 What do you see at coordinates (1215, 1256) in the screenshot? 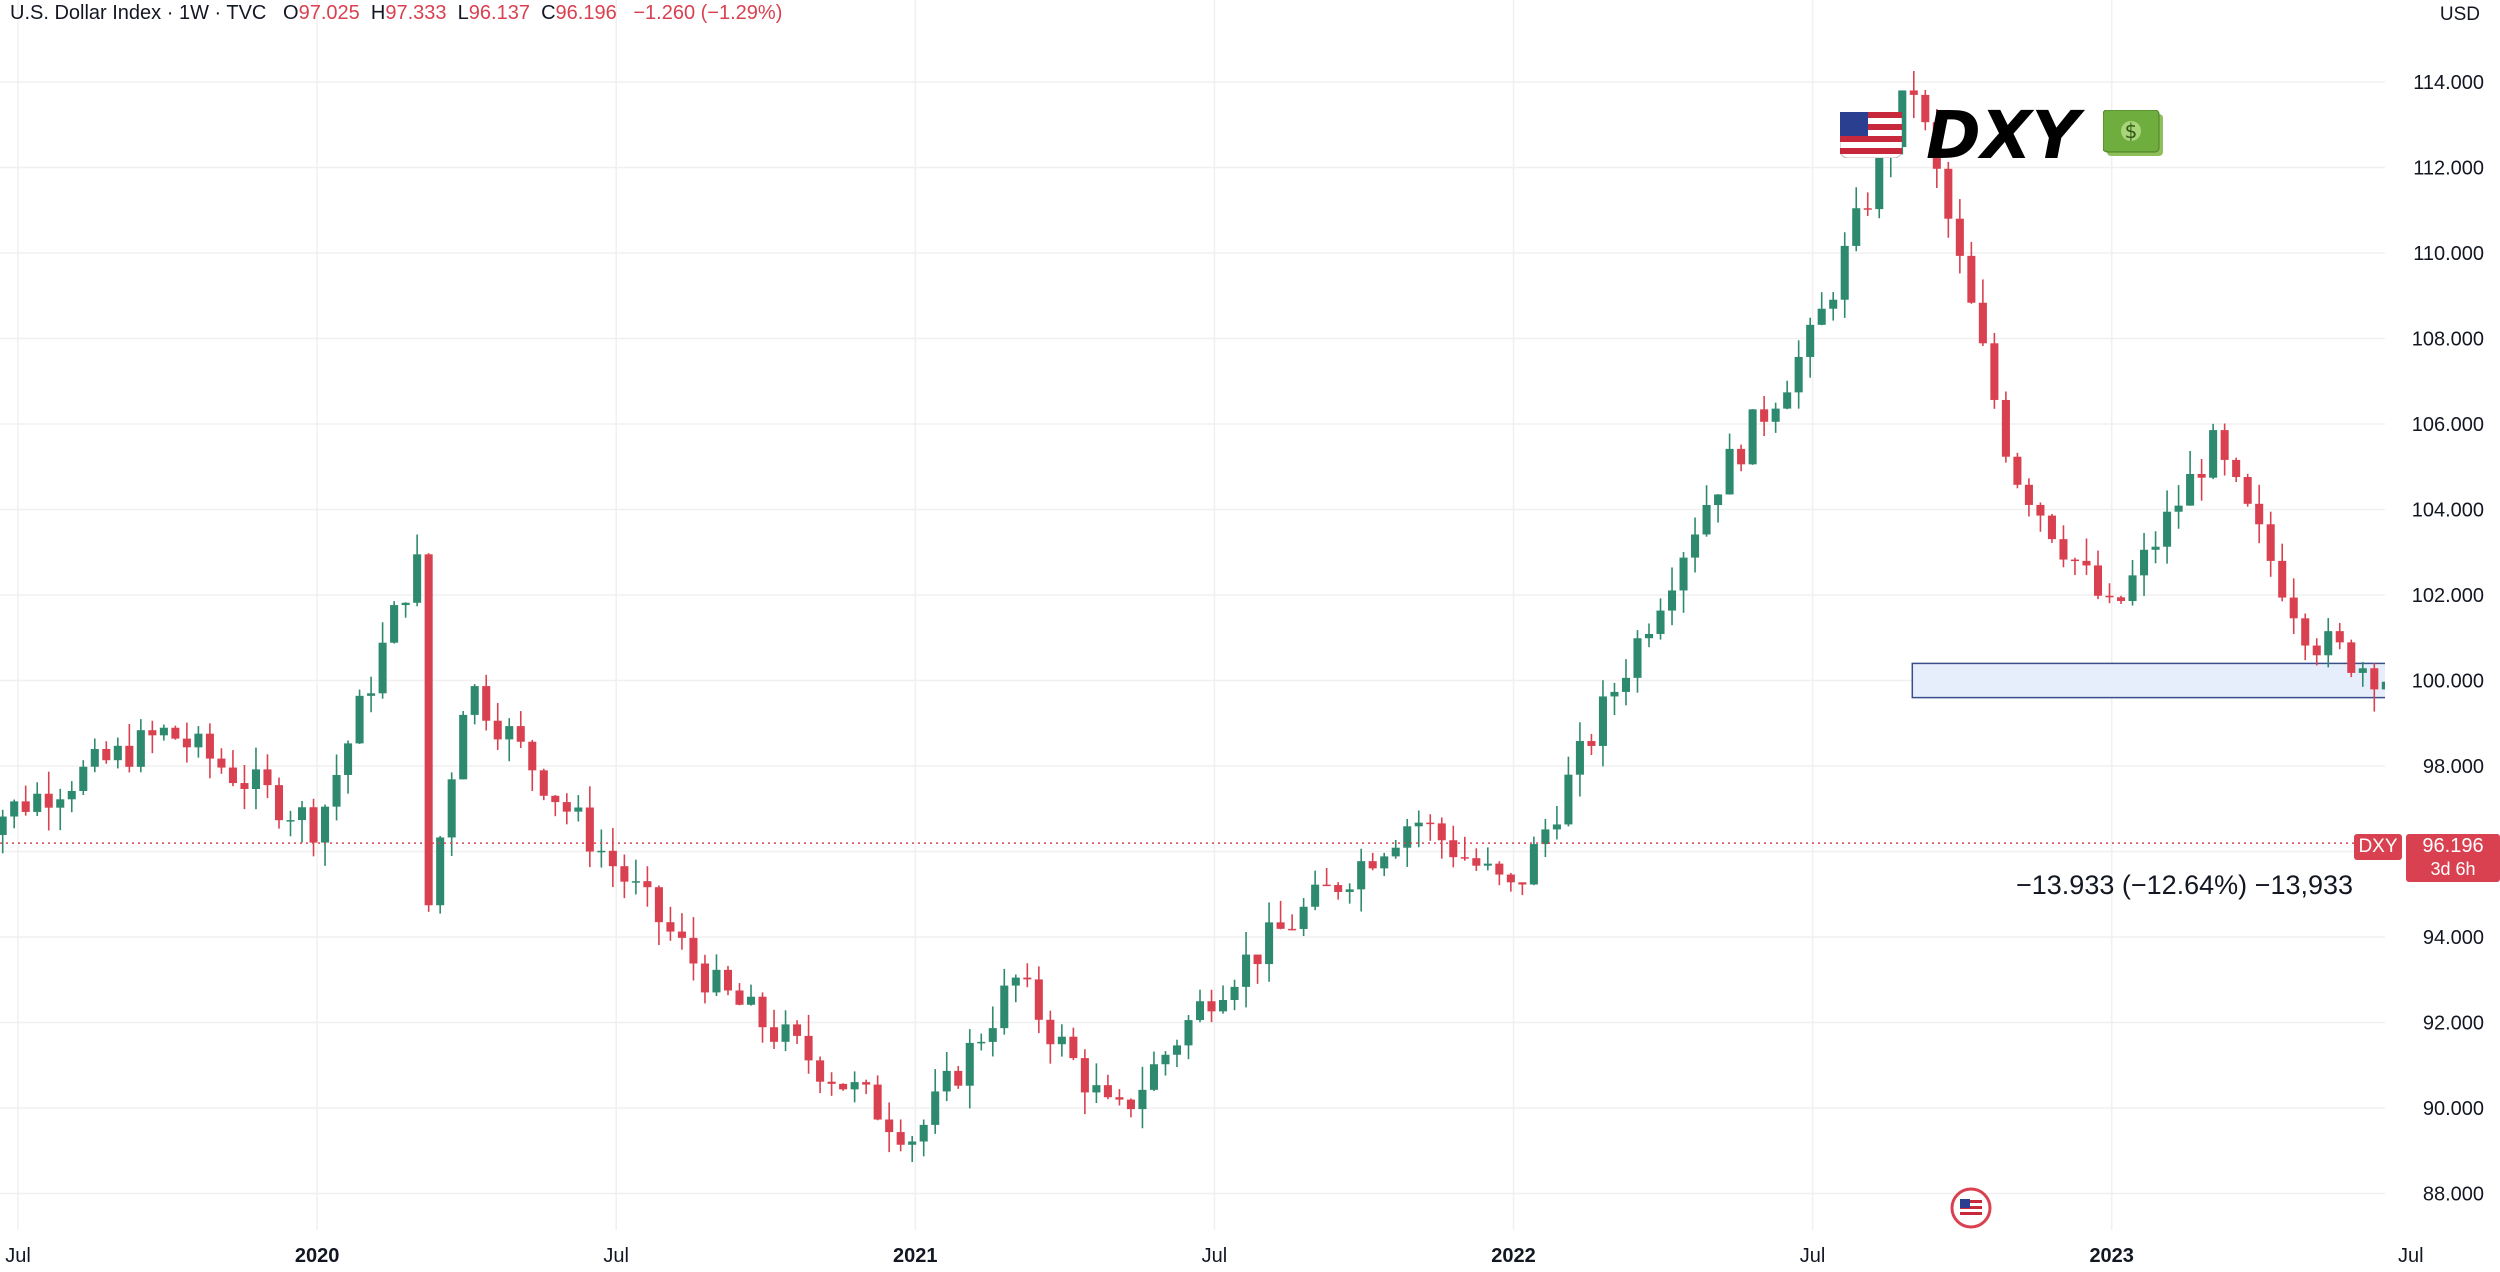
I see `time-tick-label: Jul` at bounding box center [1215, 1256].